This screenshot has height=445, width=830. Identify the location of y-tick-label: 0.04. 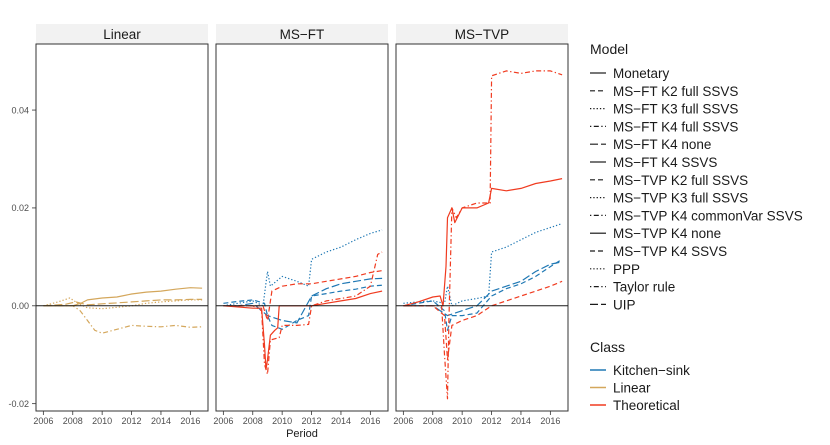
(20, 110).